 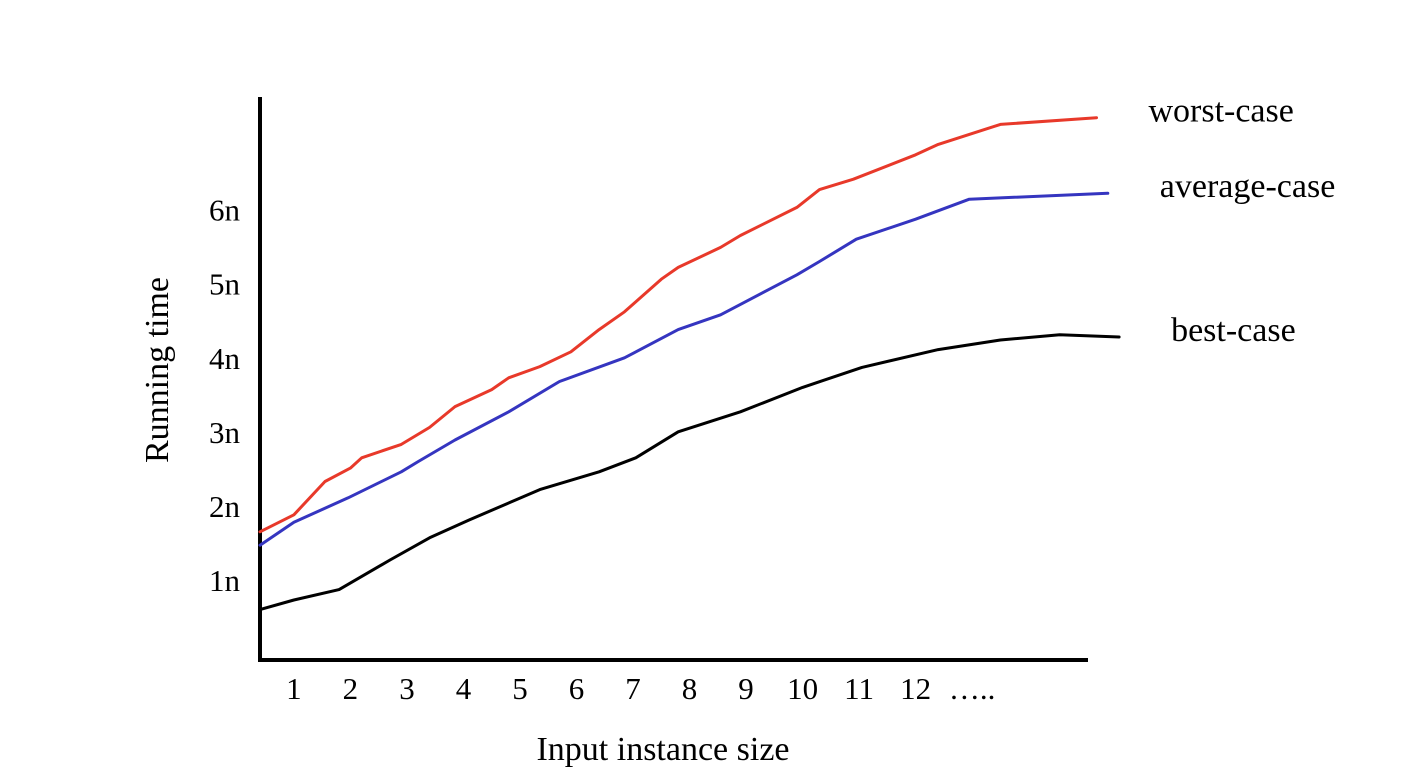 I want to click on x-tick-label: 4, so click(x=464, y=688).